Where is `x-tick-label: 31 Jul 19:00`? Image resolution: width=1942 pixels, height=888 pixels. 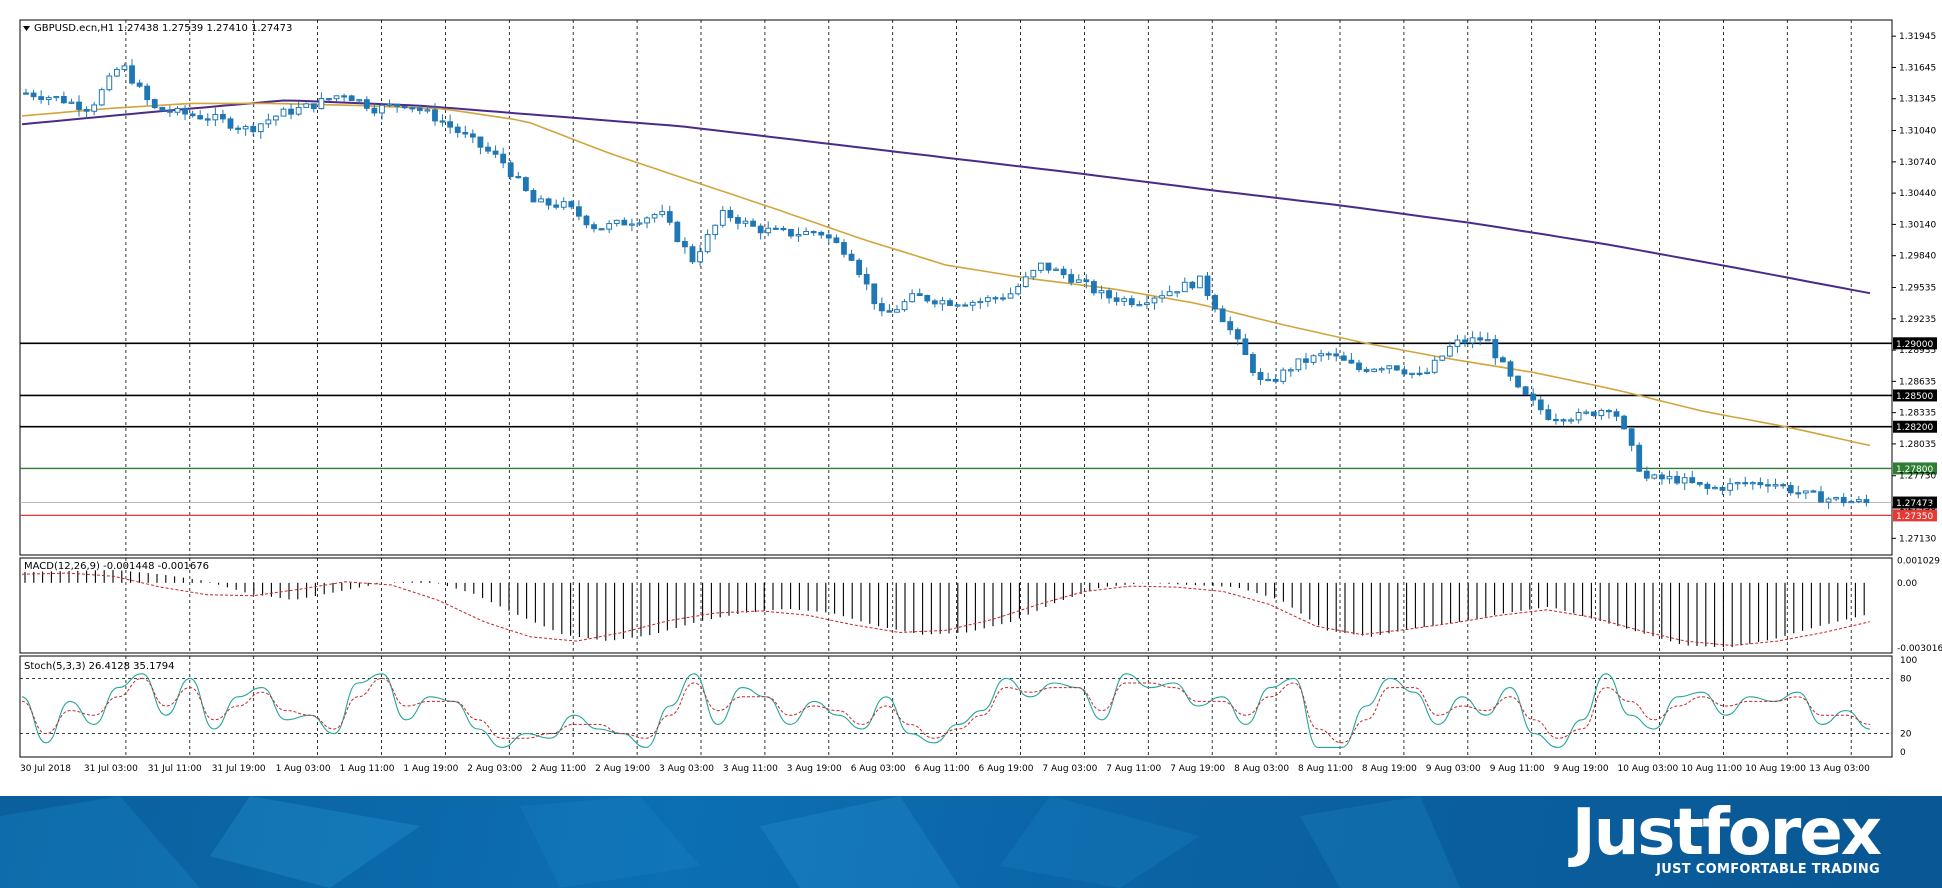 x-tick-label: 31 Jul 19:00 is located at coordinates (239, 769).